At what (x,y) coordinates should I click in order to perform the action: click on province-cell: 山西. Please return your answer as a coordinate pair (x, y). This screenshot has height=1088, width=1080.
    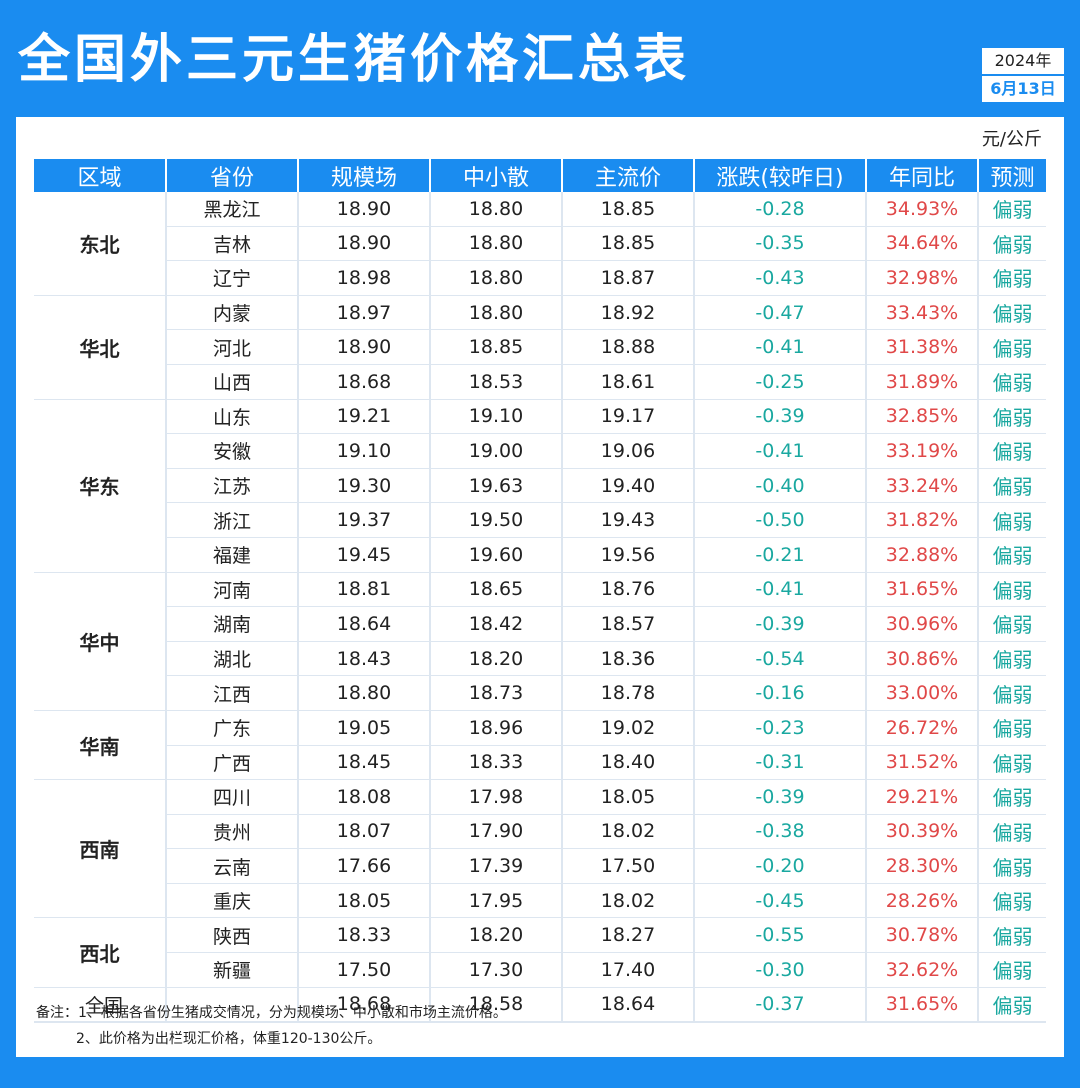
    Looking at the image, I should click on (231, 382).